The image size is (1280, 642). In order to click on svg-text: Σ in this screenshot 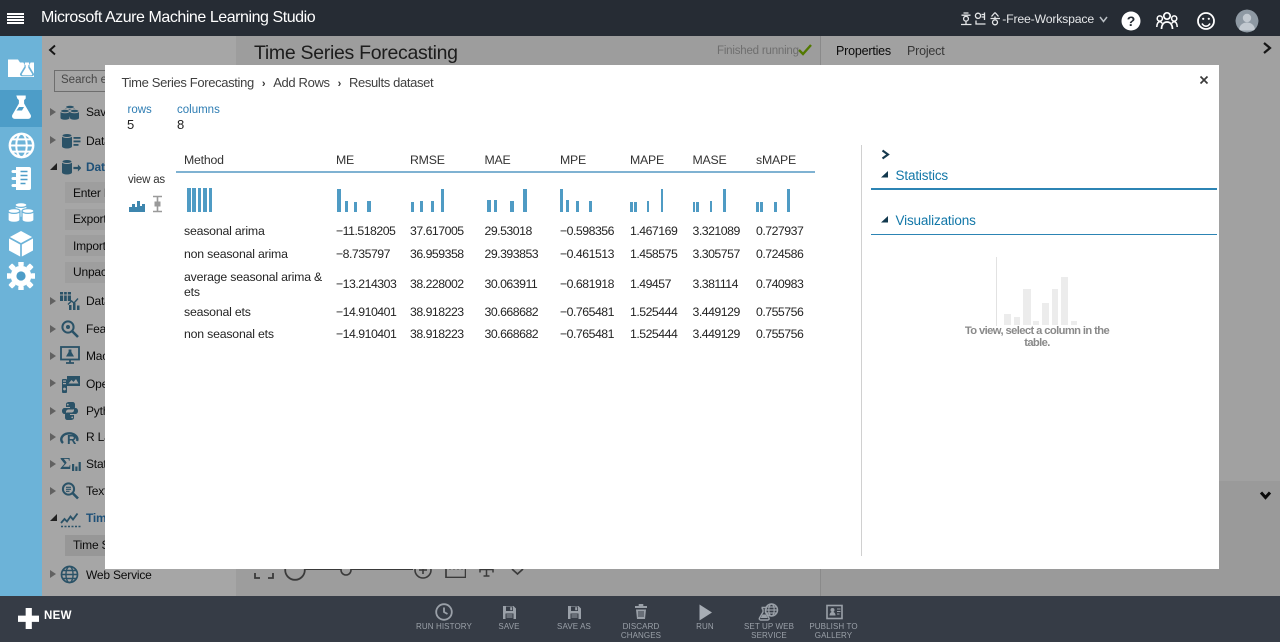, I will do `click(65, 463)`.